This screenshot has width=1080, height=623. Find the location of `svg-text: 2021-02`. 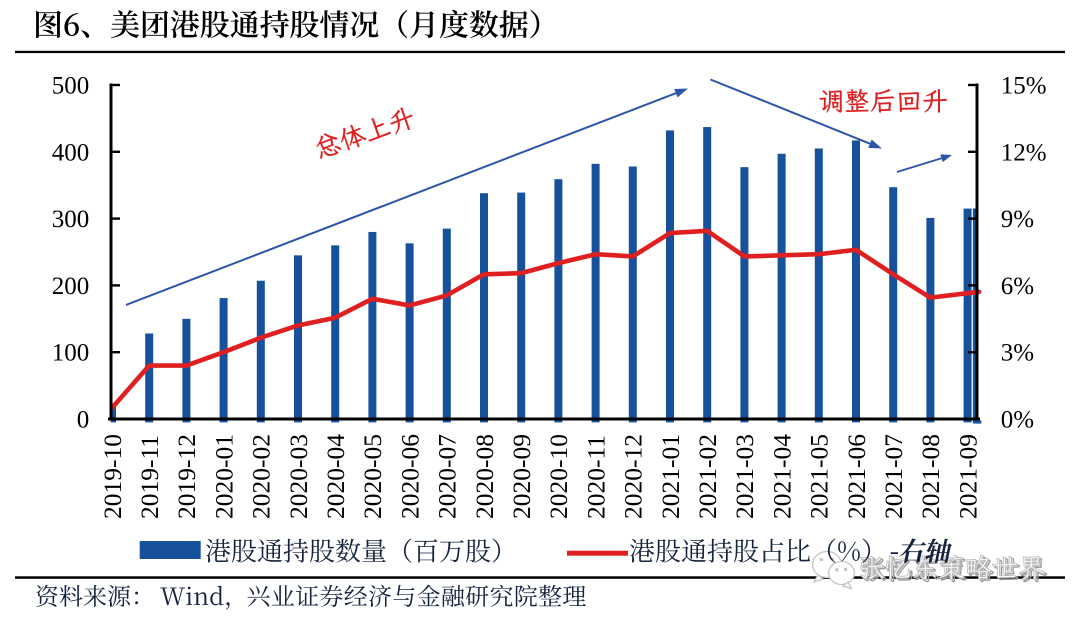

svg-text: 2021-02 is located at coordinates (707, 476).